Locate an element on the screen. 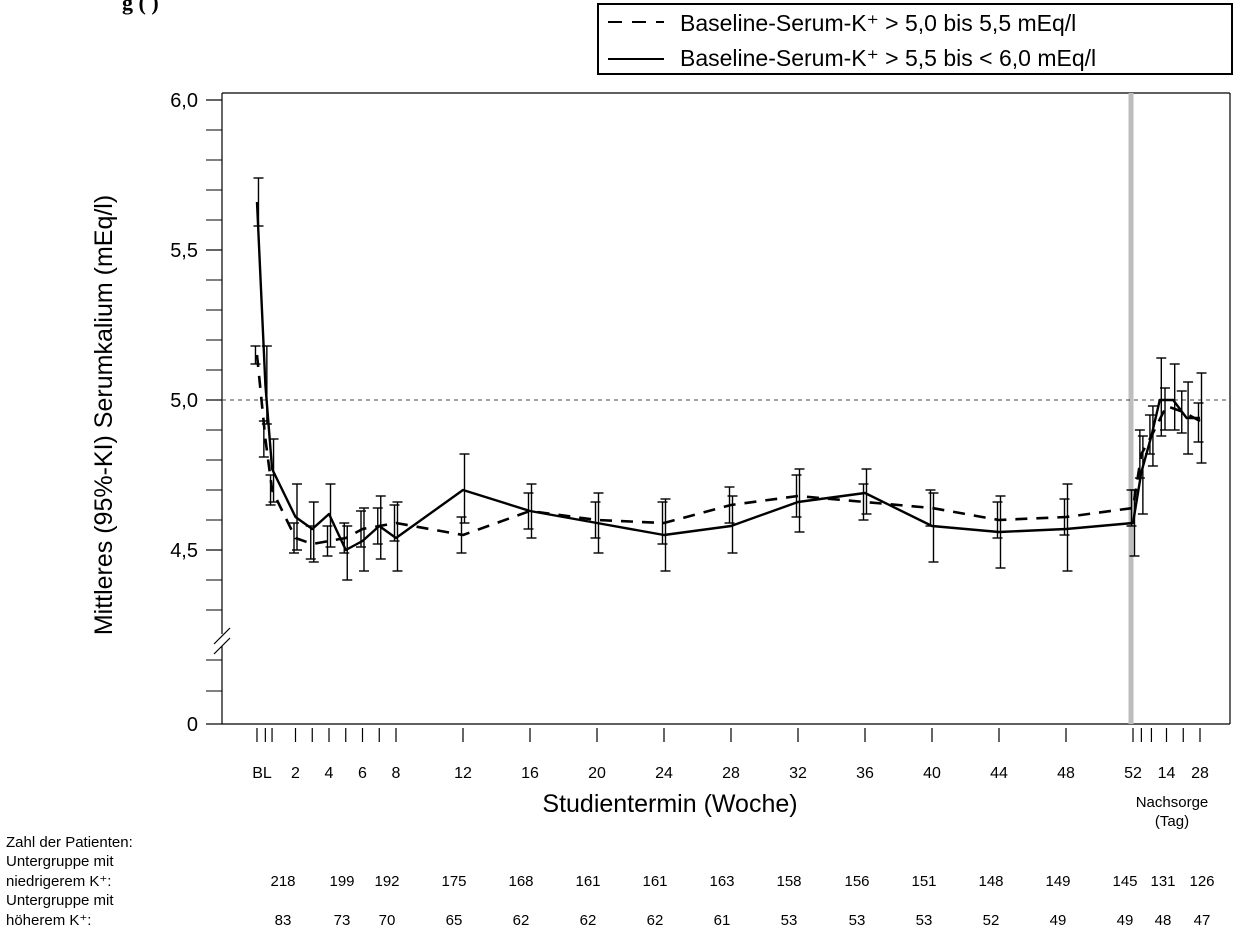  y-tick-label: 5,0 is located at coordinates (184, 401).